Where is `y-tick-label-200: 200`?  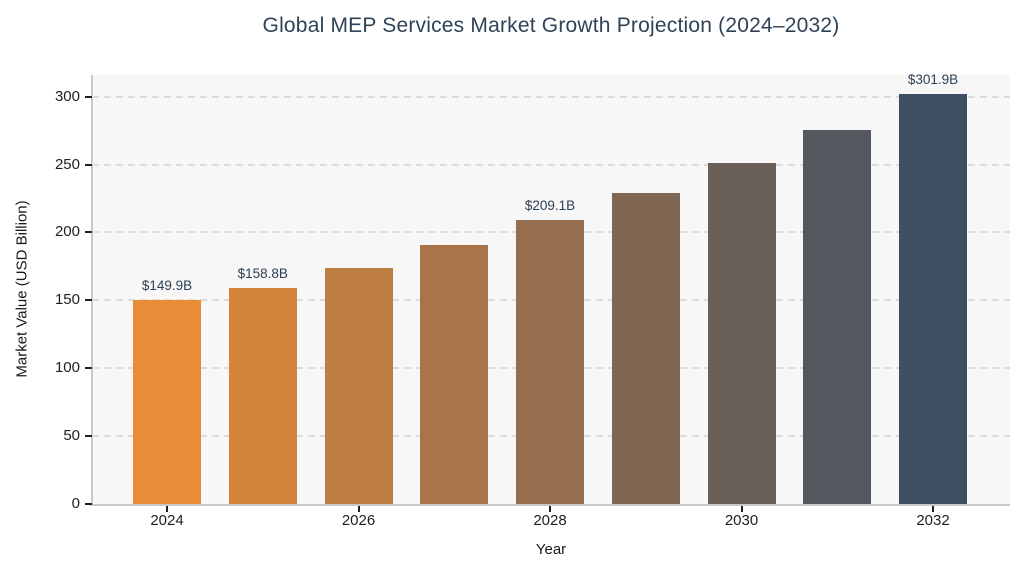
y-tick-label-200: 200 is located at coordinates (67, 232).